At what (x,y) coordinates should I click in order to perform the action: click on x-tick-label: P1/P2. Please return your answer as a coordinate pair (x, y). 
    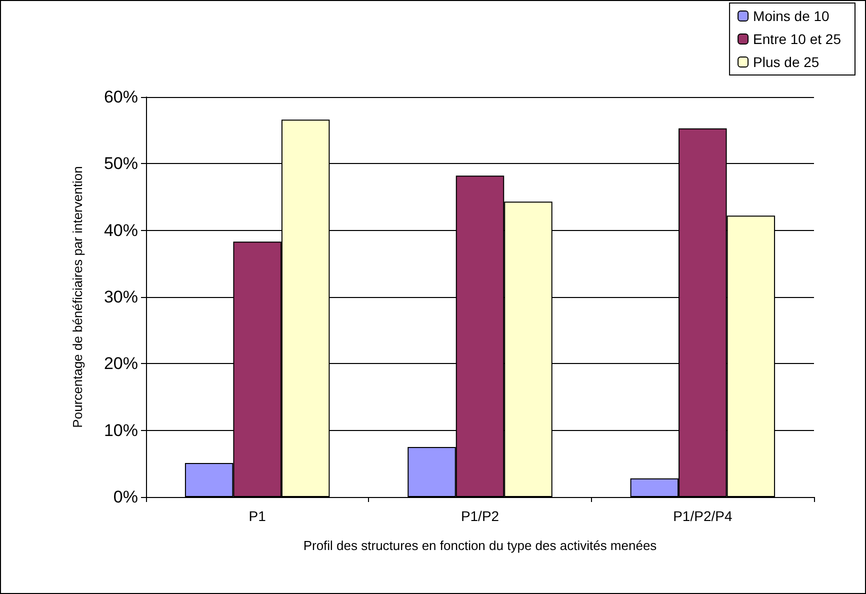
    Looking at the image, I should click on (480, 516).